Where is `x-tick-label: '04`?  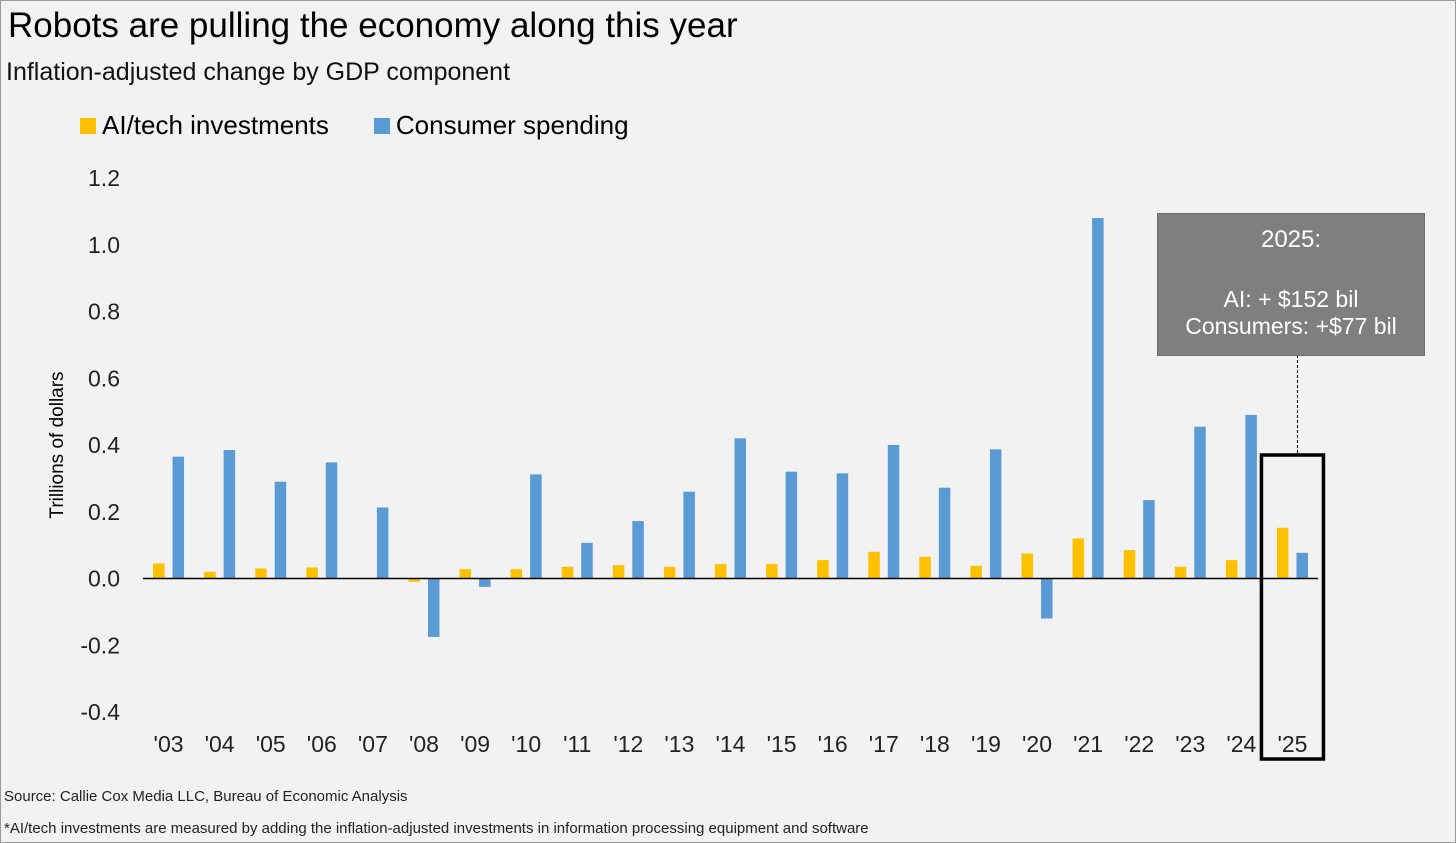
x-tick-label: '04 is located at coordinates (220, 744).